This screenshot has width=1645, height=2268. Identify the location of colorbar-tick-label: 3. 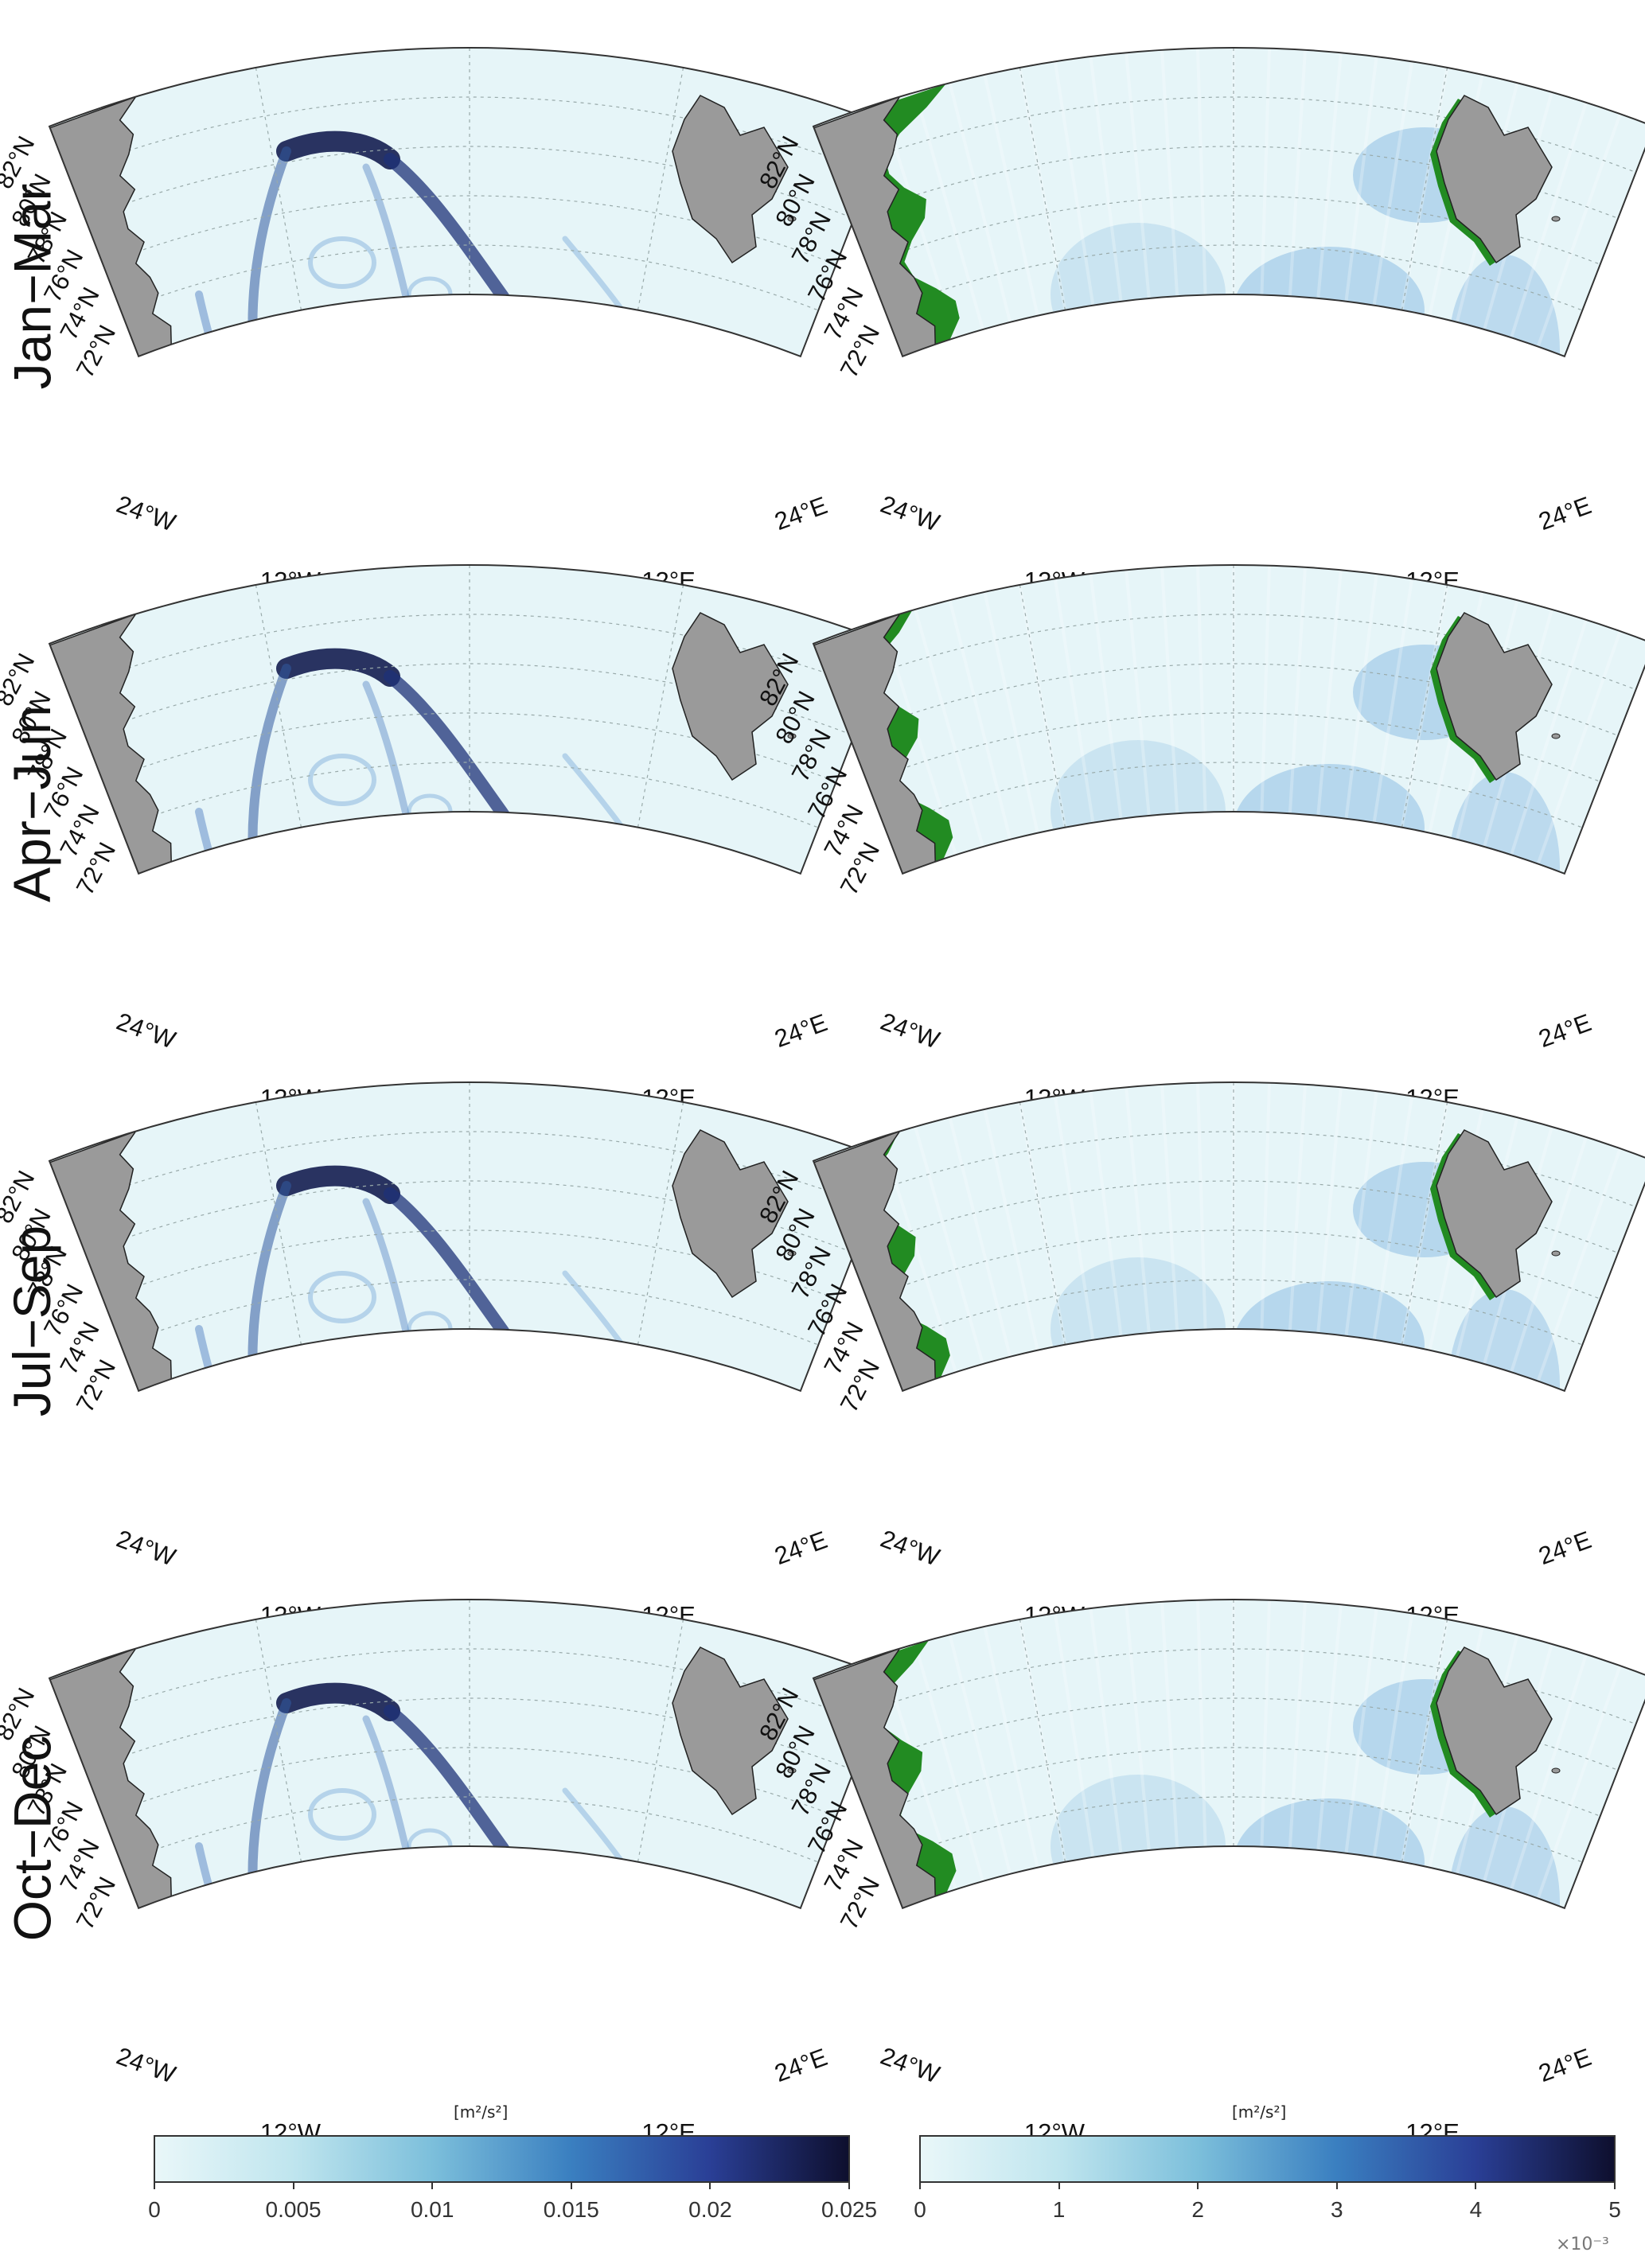
(1337, 2209).